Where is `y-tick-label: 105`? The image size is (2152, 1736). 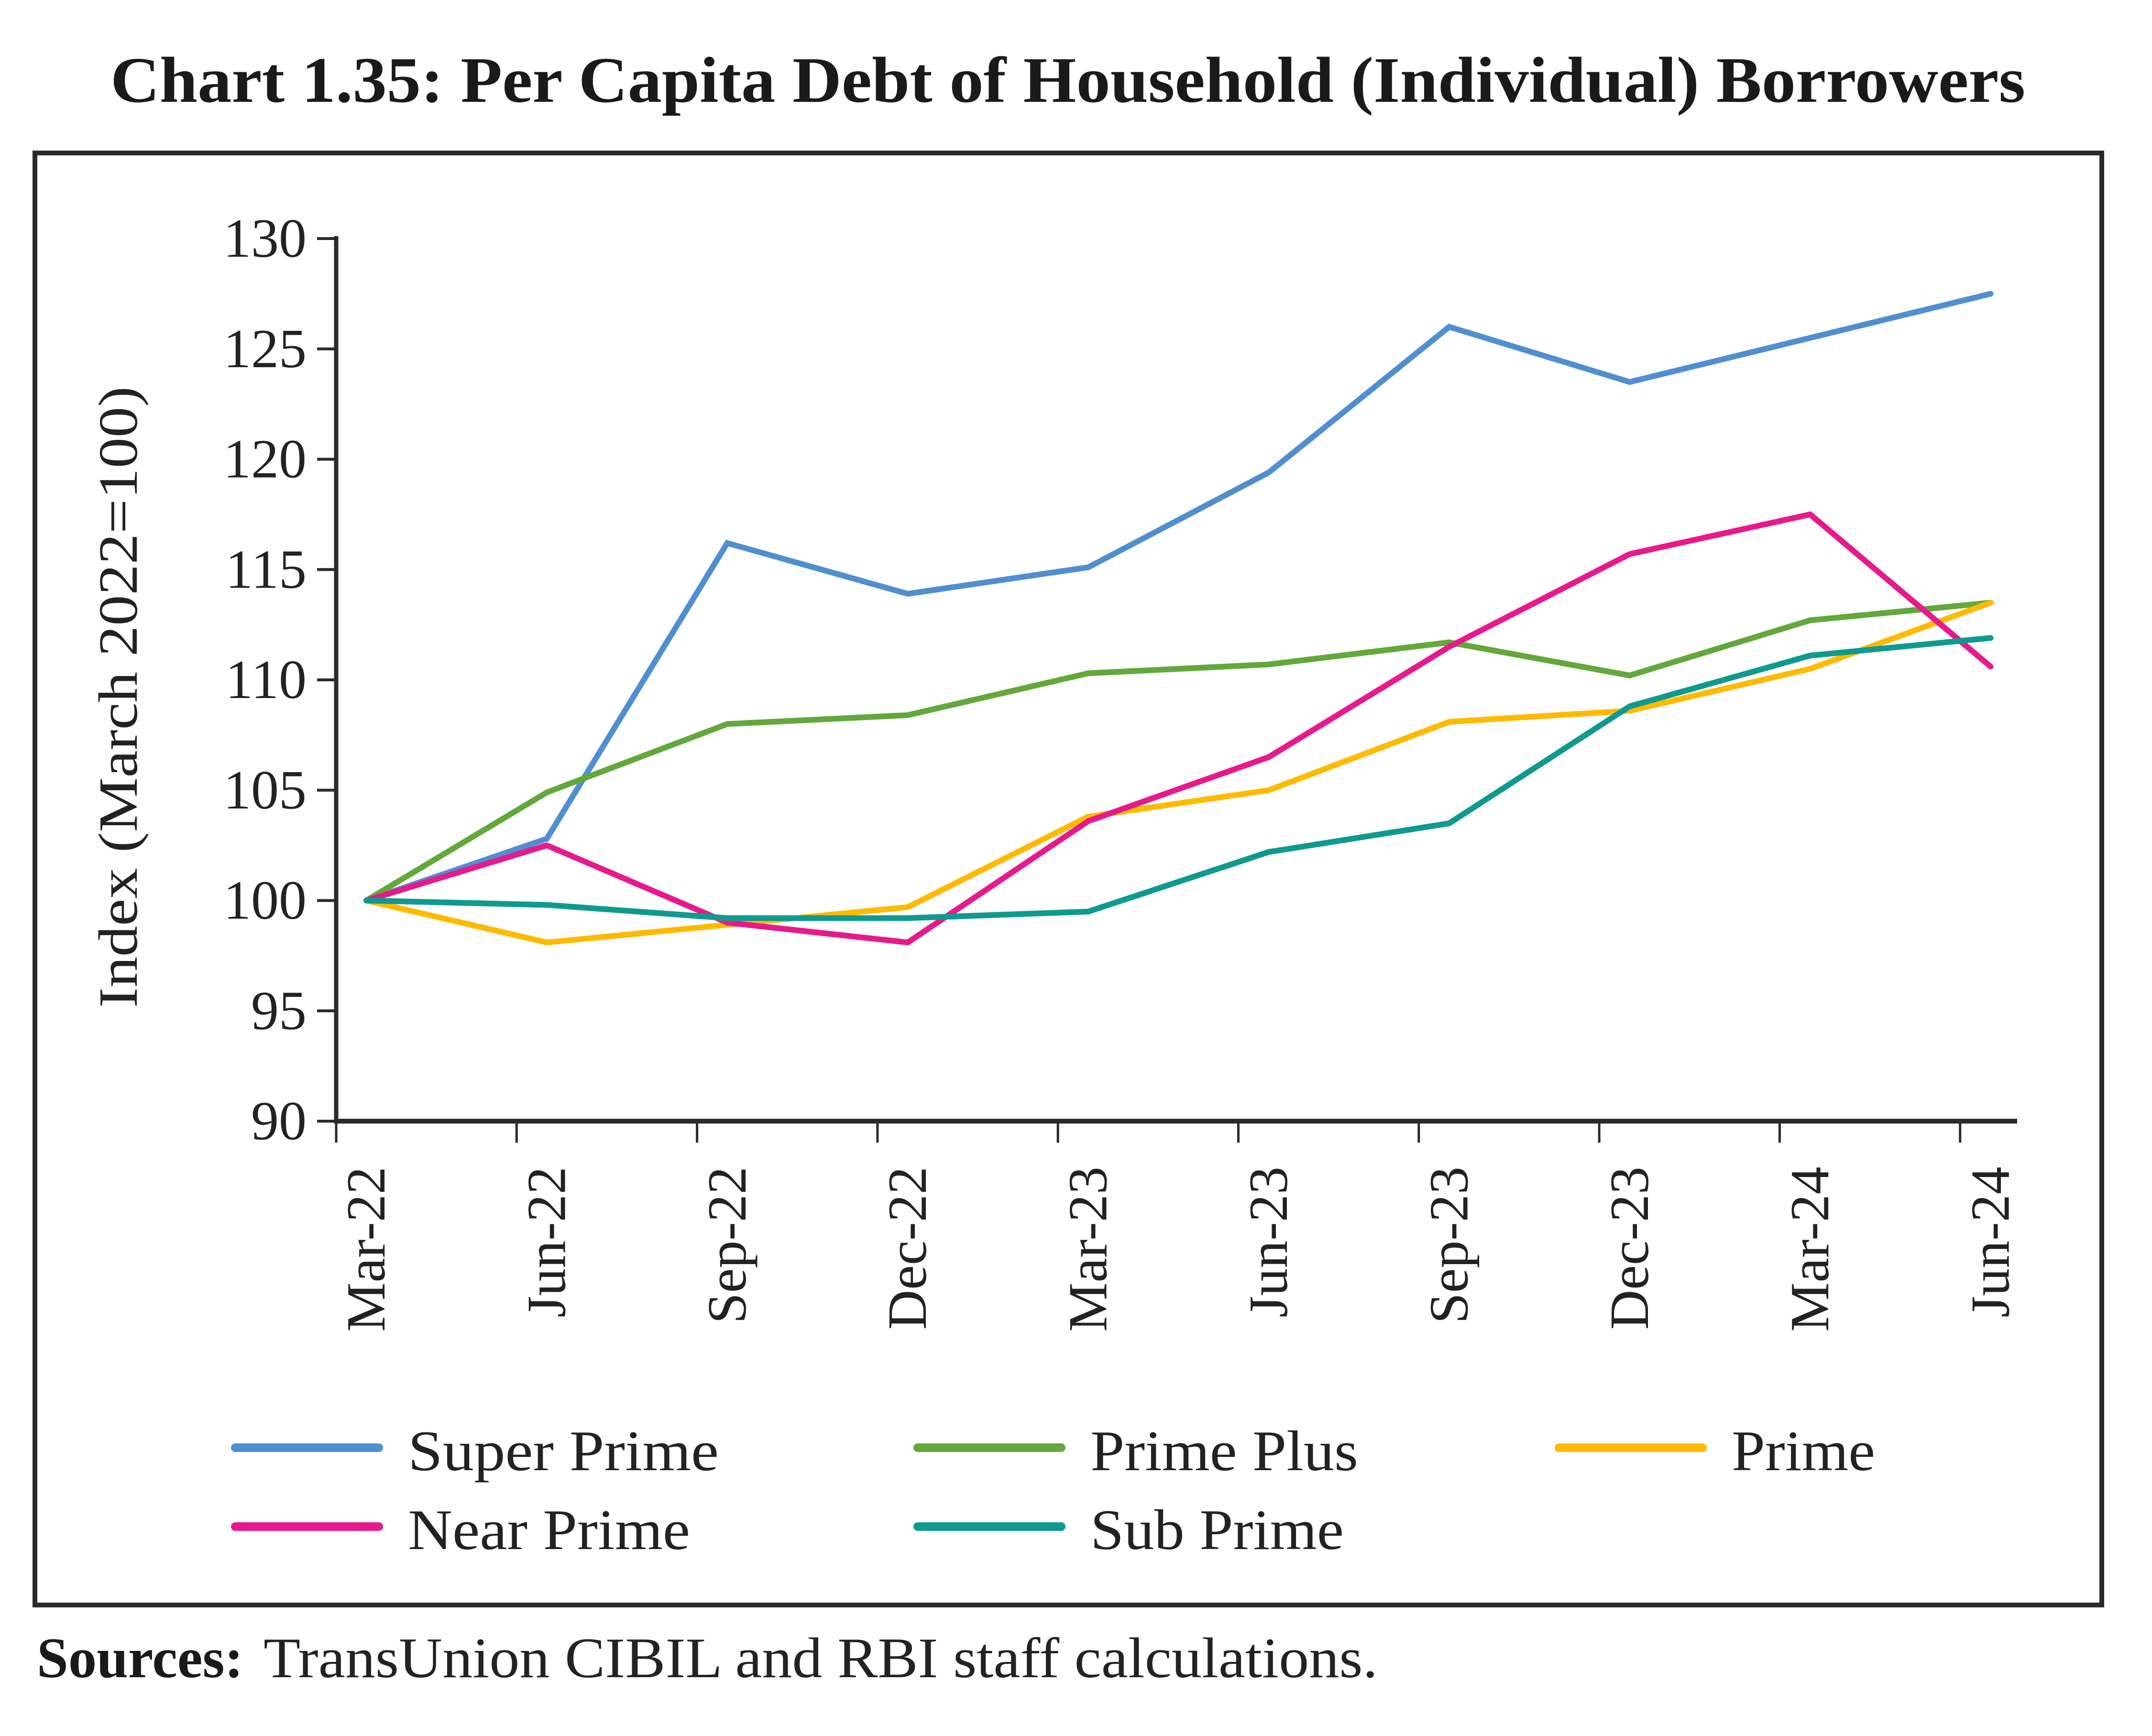 y-tick-label: 105 is located at coordinates (265, 790).